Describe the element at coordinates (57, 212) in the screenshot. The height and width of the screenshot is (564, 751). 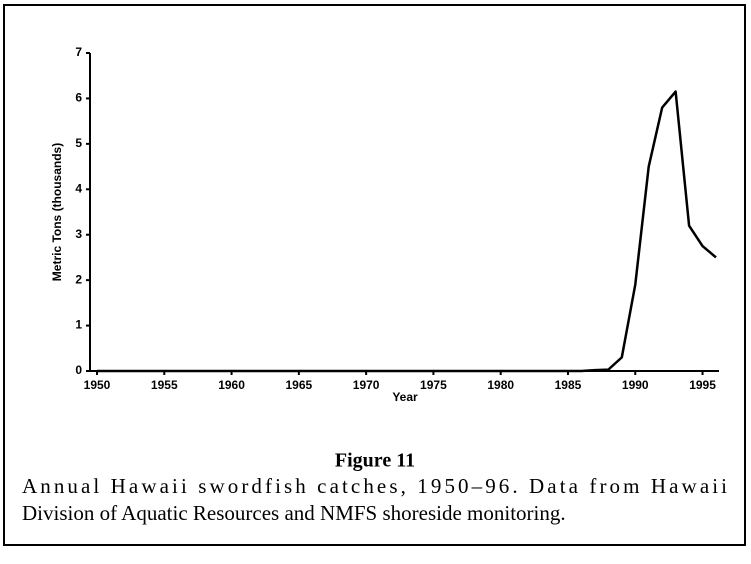
I see `y-axis-label: Metric Tons (thousands)` at that location.